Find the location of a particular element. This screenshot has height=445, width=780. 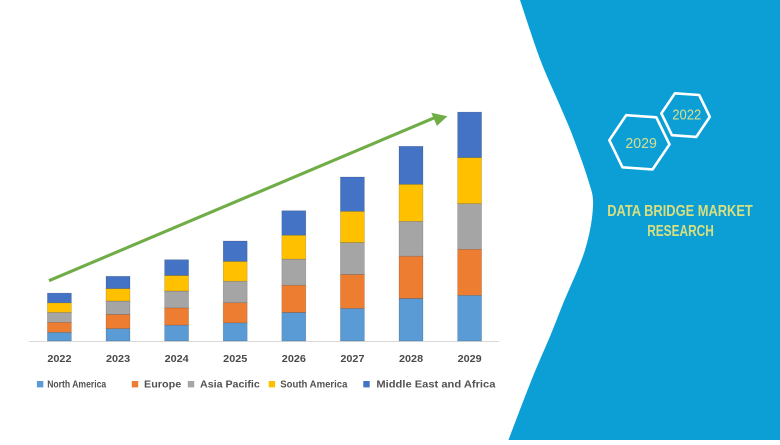

svg-text: 2028 is located at coordinates (411, 359).